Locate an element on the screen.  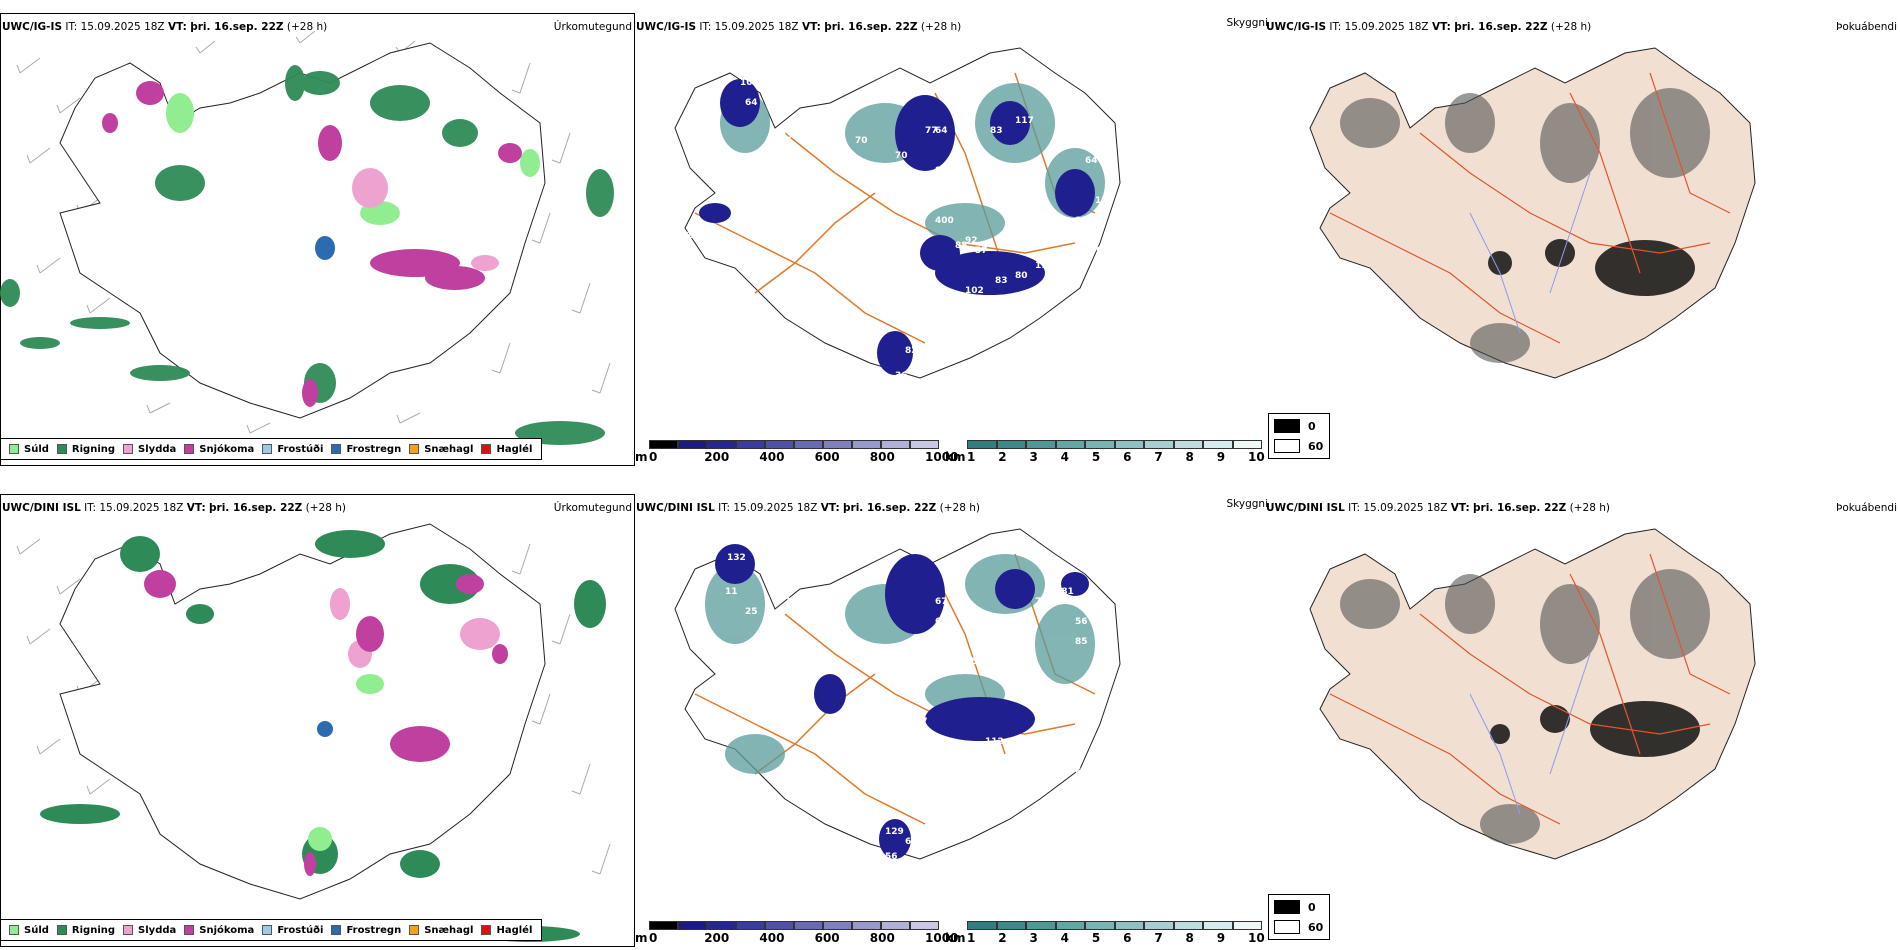
colorbar-unit: m is located at coordinates (641, 457).